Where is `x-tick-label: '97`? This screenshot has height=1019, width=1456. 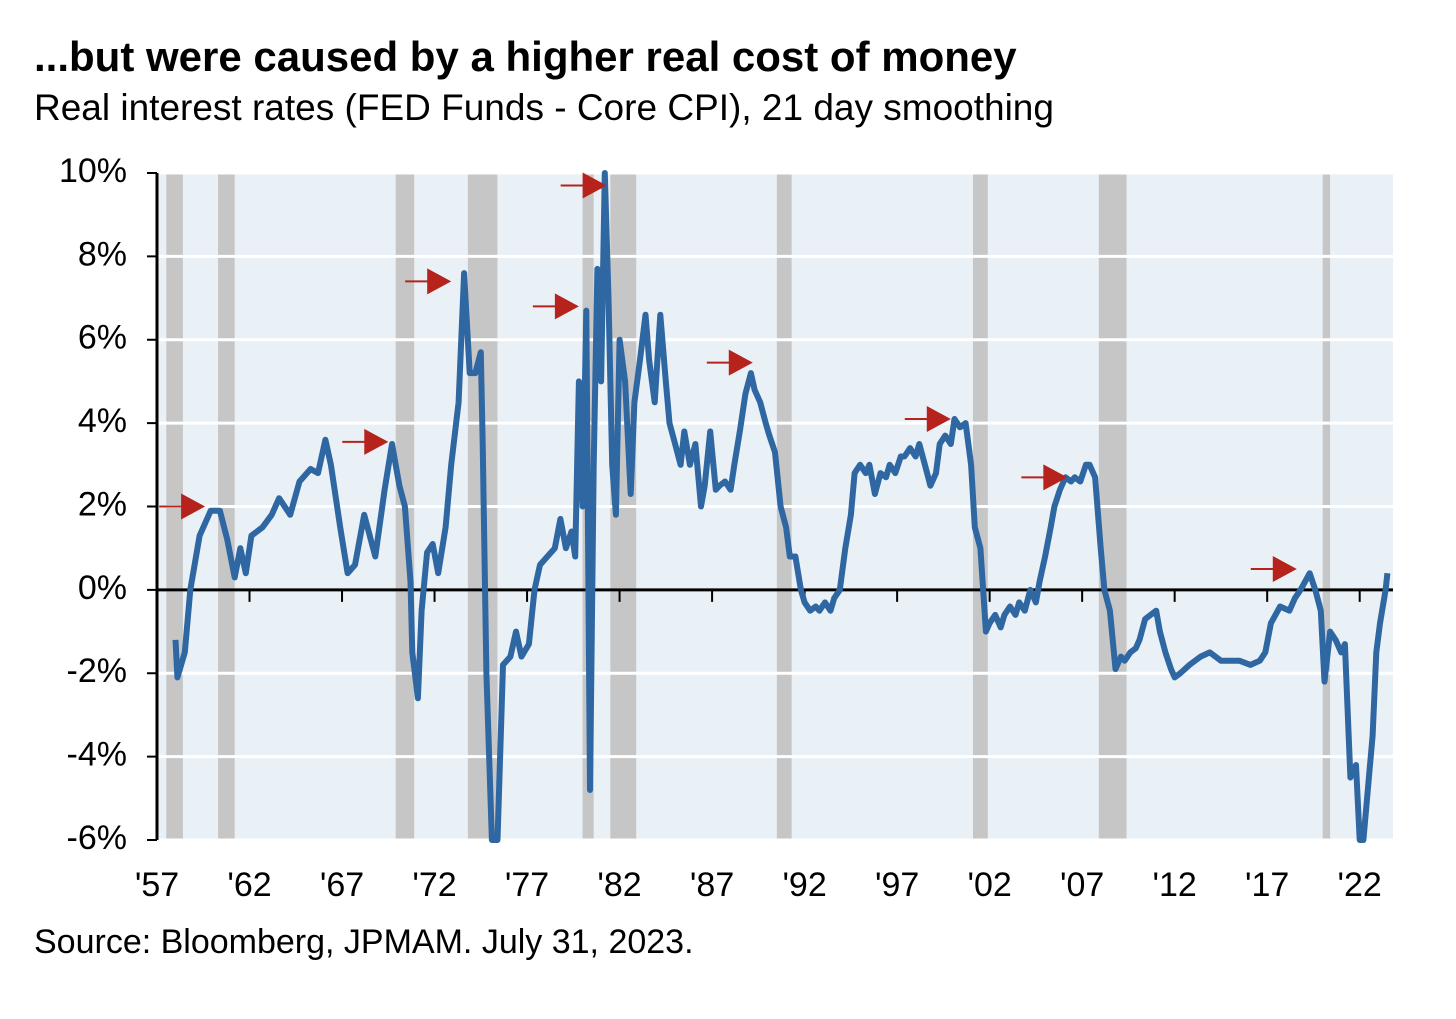
x-tick-label: '97 is located at coordinates (897, 885).